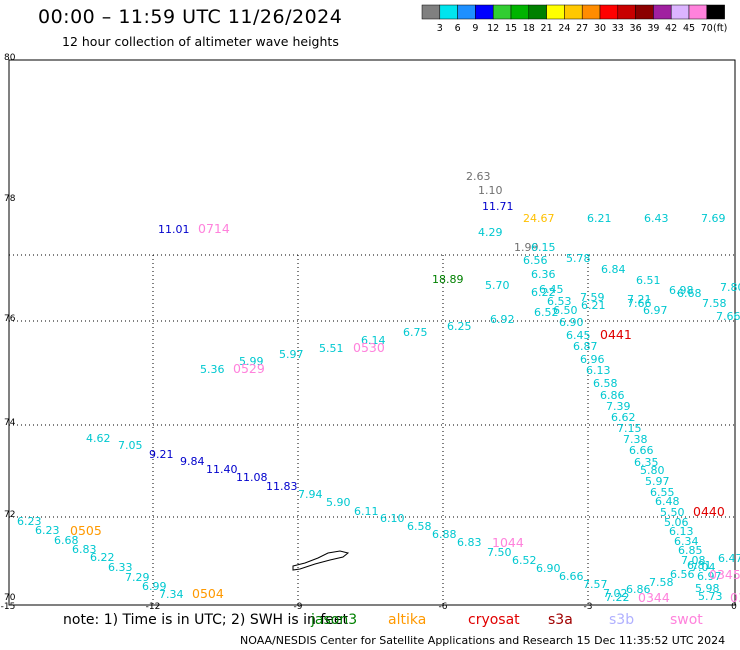 The image size is (740, 650). What do you see at coordinates (369, 347) in the screenshot?
I see `pass-time-label: 0530` at bounding box center [369, 347].